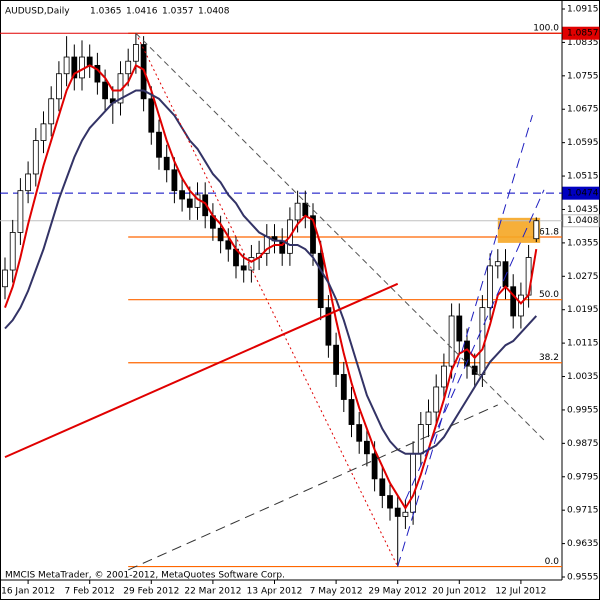  I want to click on price-tag-label: 1.0857, so click(583, 34).